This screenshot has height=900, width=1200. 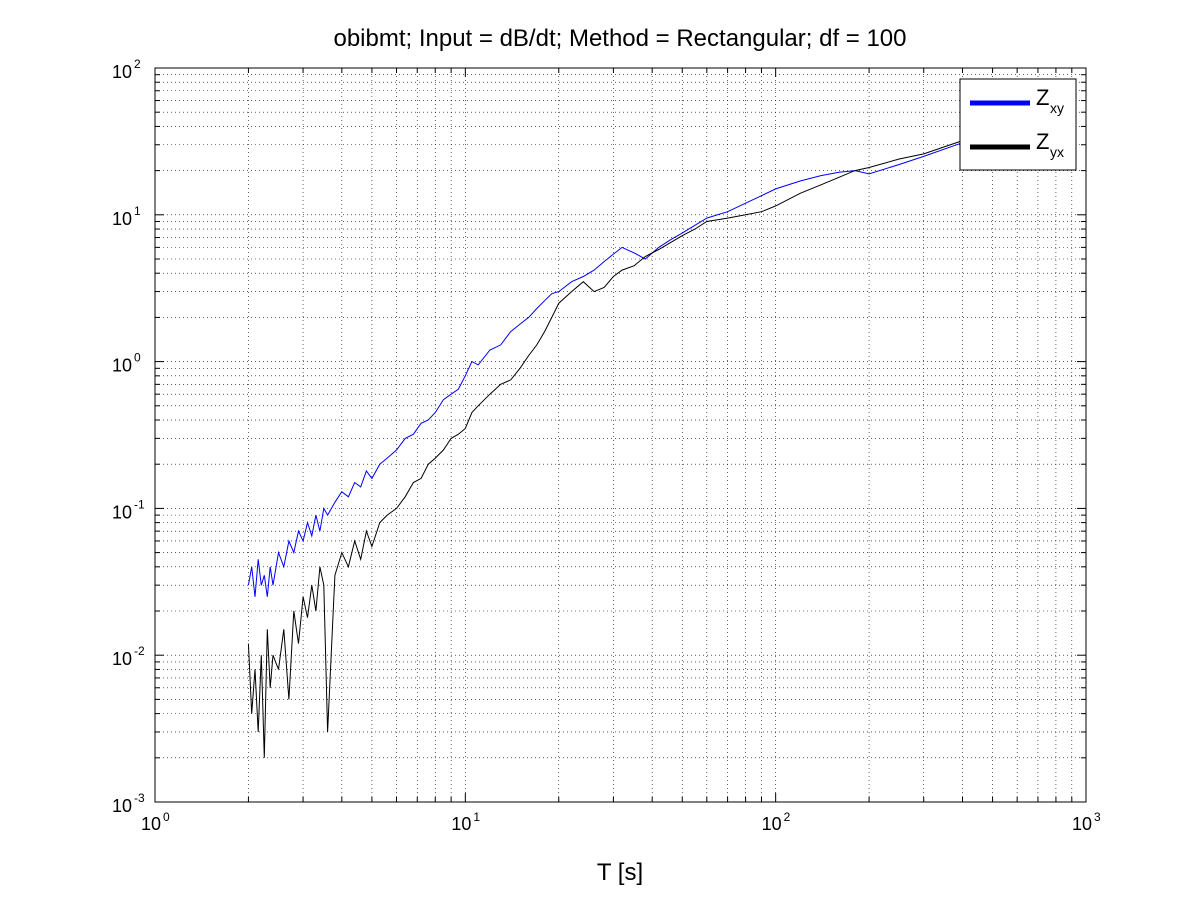 What do you see at coordinates (787, 817) in the screenshot?
I see `x-tick-label-exponent: 2` at bounding box center [787, 817].